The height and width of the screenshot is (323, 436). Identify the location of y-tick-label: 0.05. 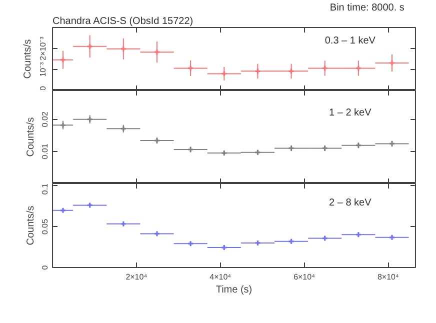
(45, 226).